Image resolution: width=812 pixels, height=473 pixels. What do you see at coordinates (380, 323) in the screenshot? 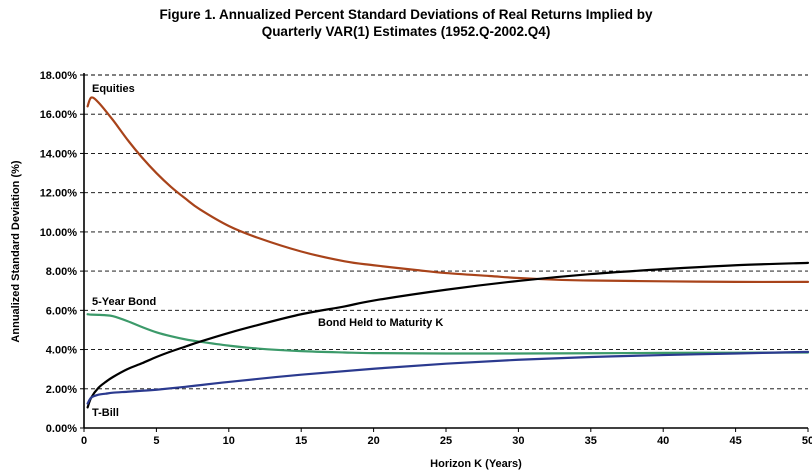
I see `series-label-bond-held-to-maturity-k: Bond Held to Maturity K` at bounding box center [380, 323].